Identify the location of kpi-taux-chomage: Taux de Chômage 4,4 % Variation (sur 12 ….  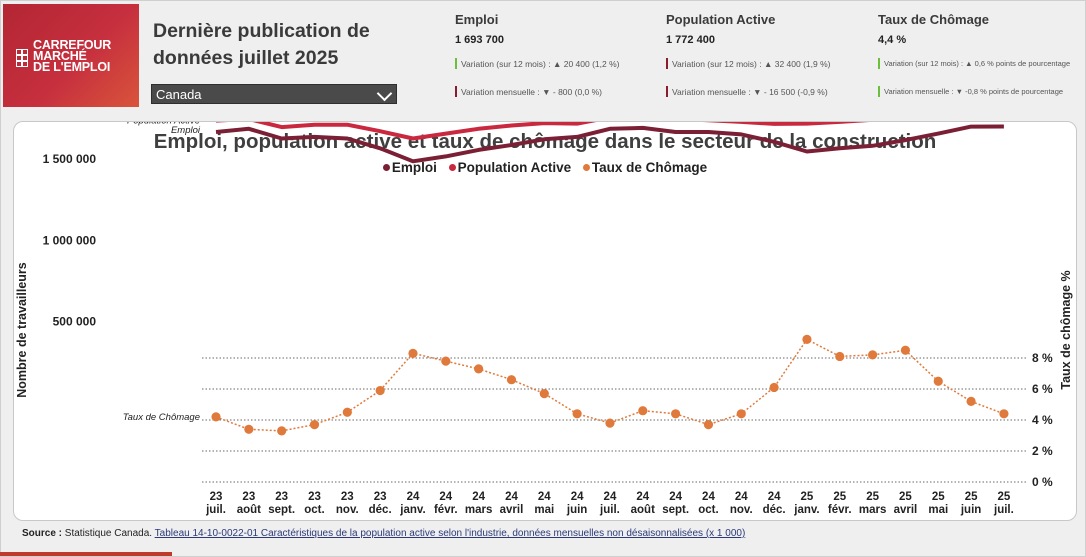
(978, 54).